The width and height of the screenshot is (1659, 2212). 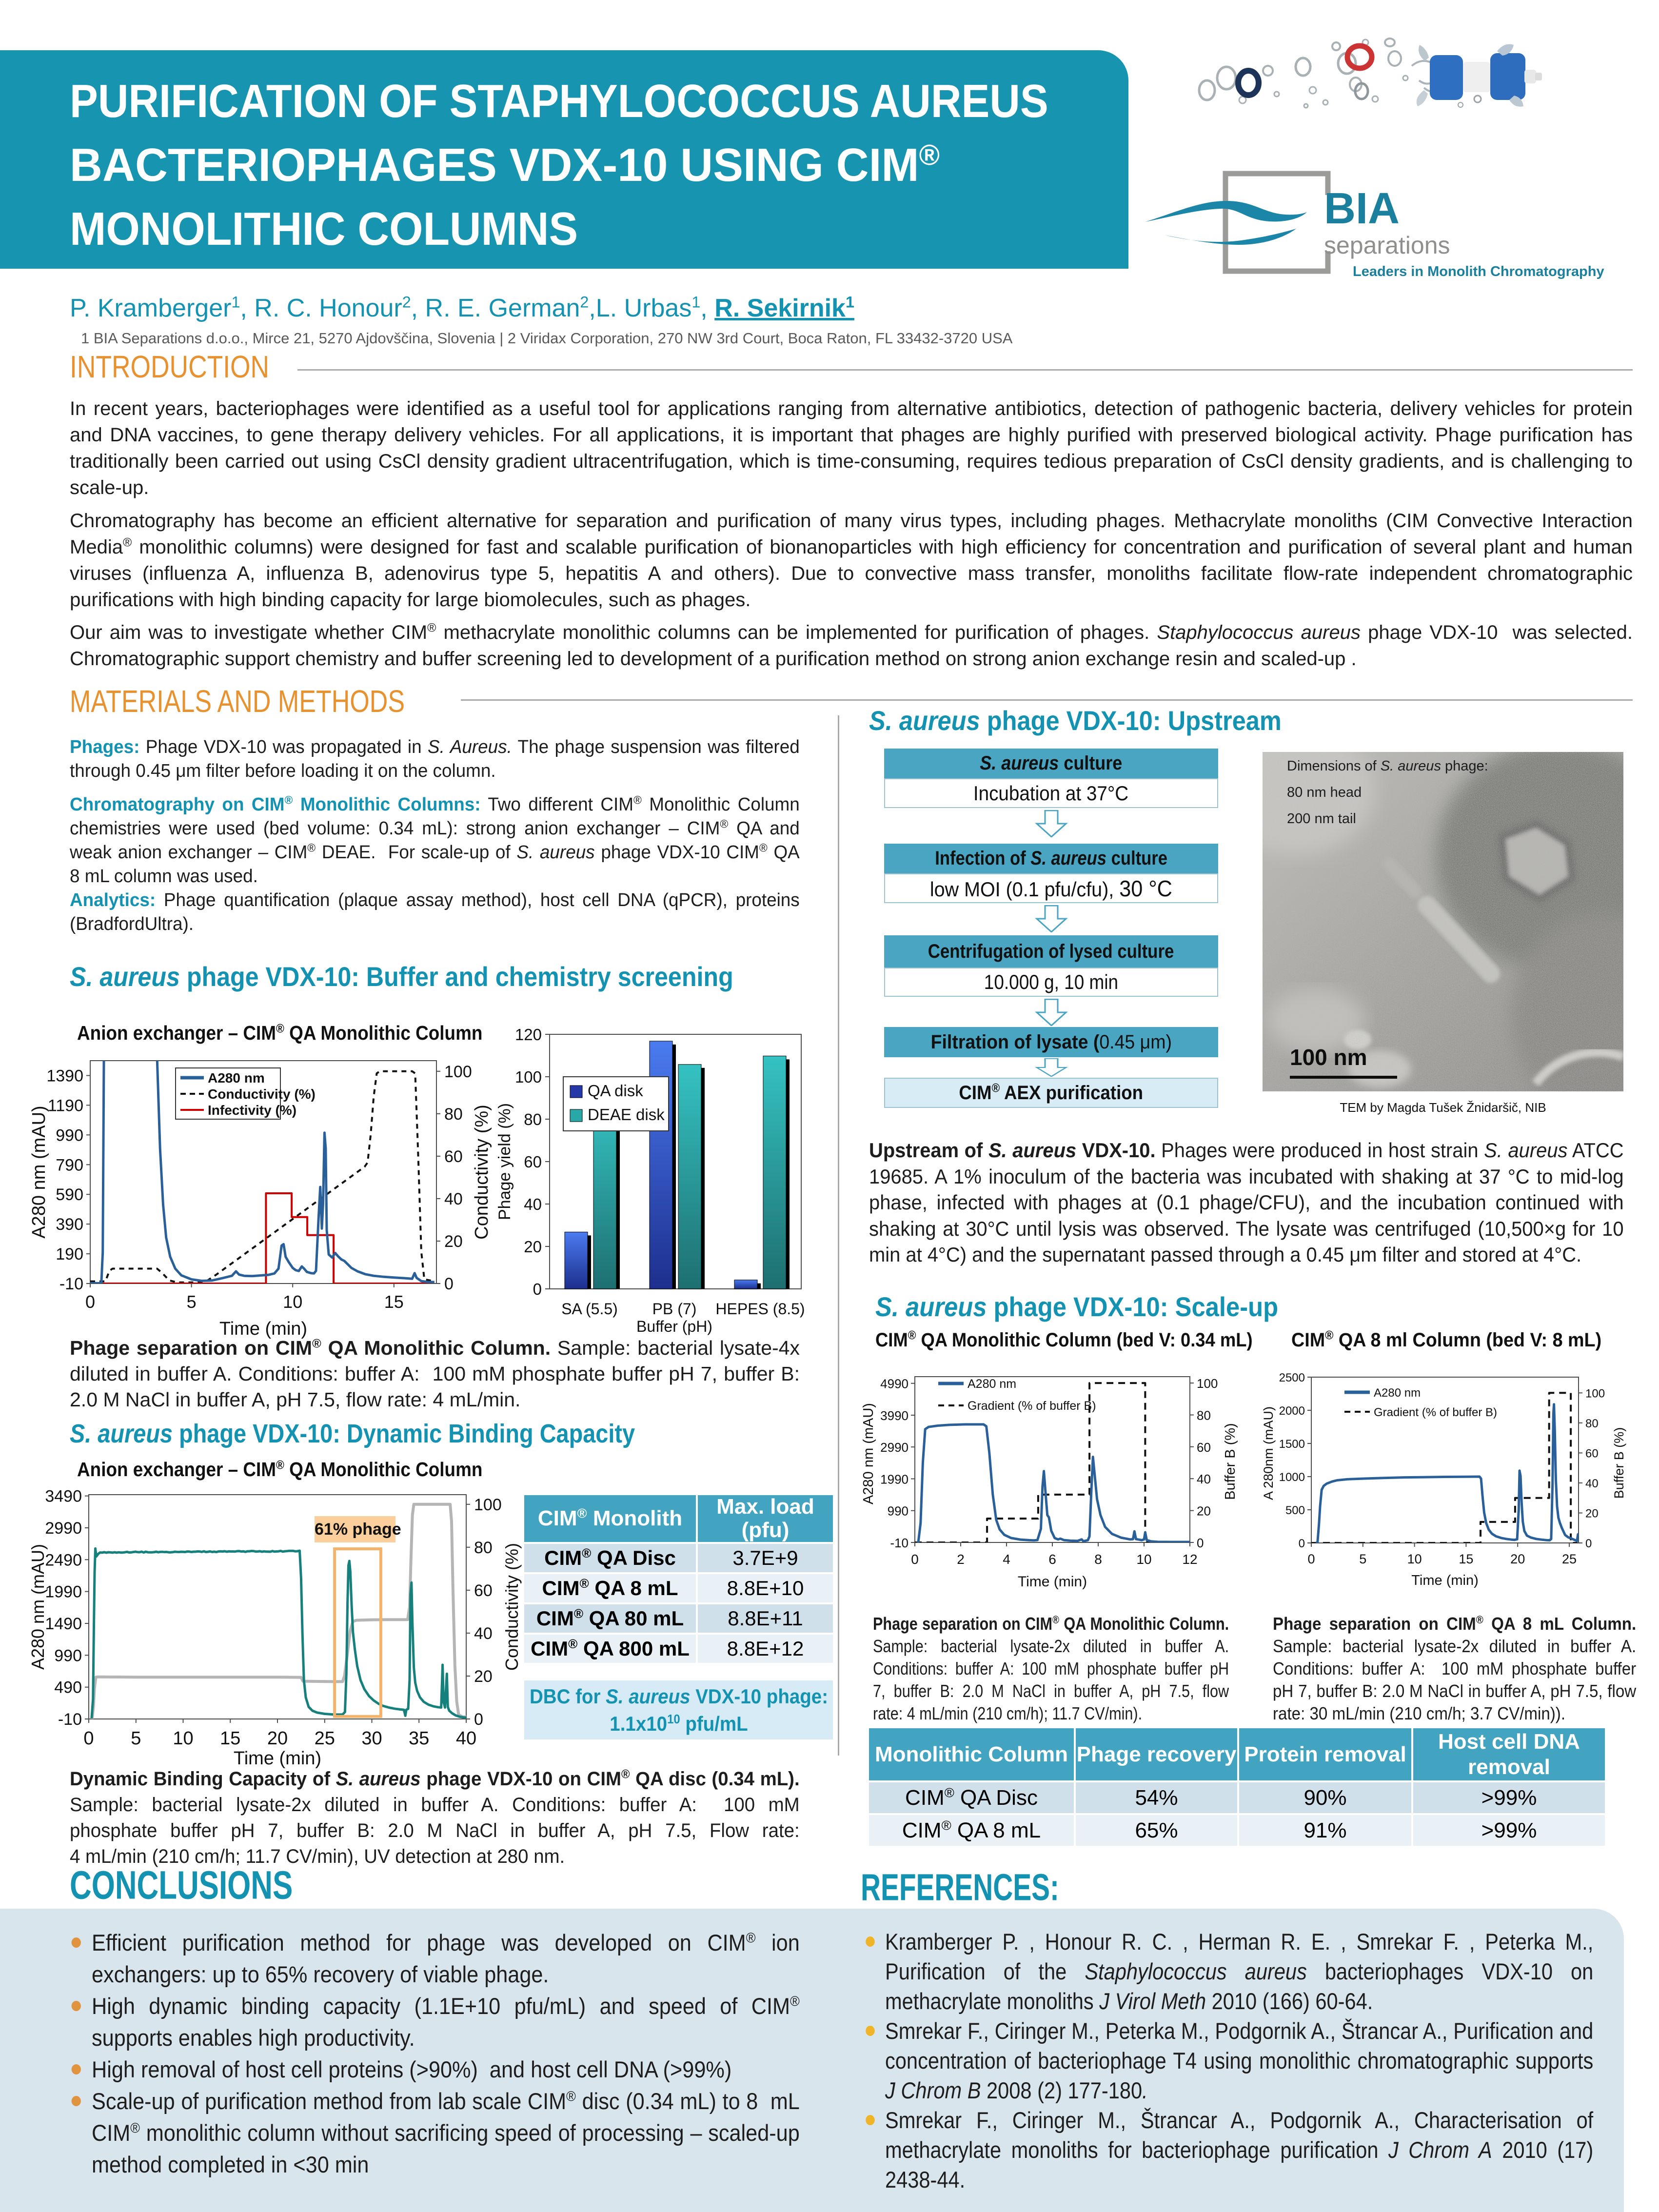 What do you see at coordinates (894, 1415) in the screenshot?
I see `svg-text: 3990` at bounding box center [894, 1415].